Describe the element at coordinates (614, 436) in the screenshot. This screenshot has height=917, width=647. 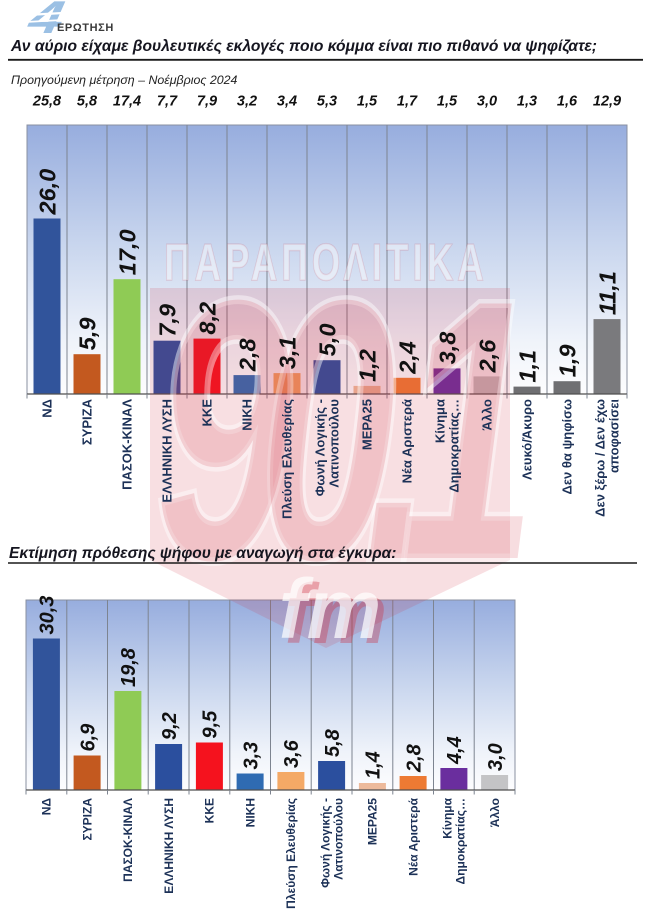
I see `svg-text: αποφασίσει` at that location.